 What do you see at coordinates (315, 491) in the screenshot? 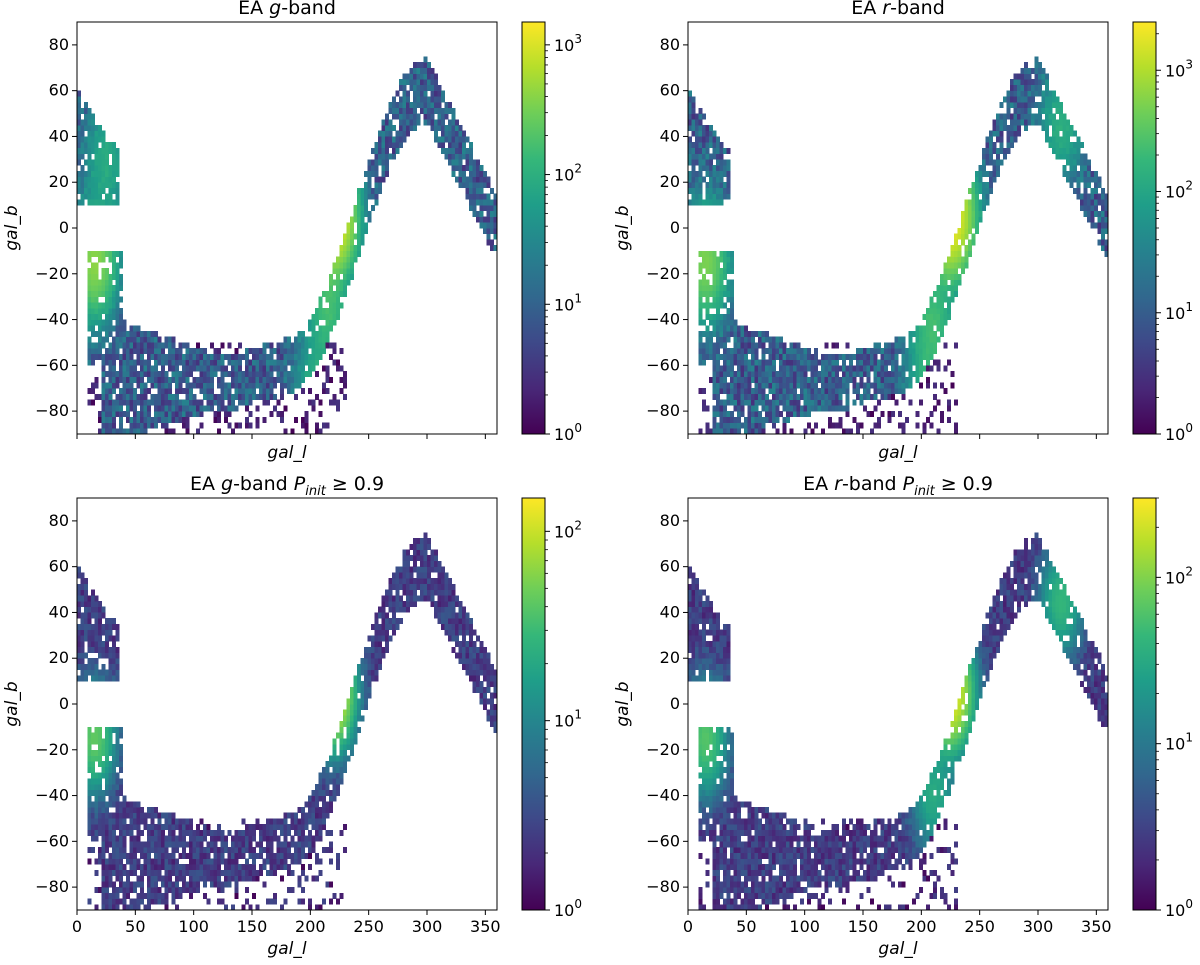
I see `title-cut-subscript: init` at bounding box center [315, 491].